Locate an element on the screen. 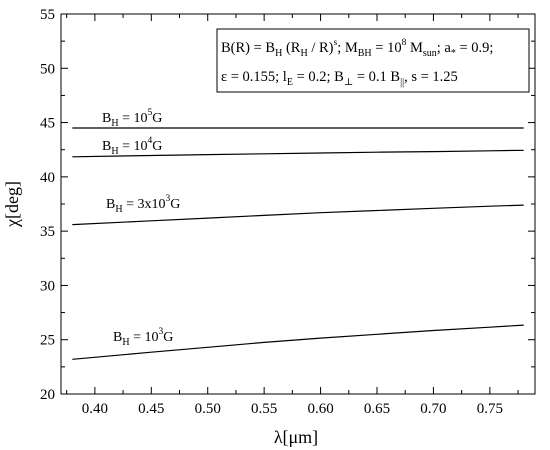 The width and height of the screenshot is (550, 450). y-axis-label: χ[deg] is located at coordinates (12, 204).